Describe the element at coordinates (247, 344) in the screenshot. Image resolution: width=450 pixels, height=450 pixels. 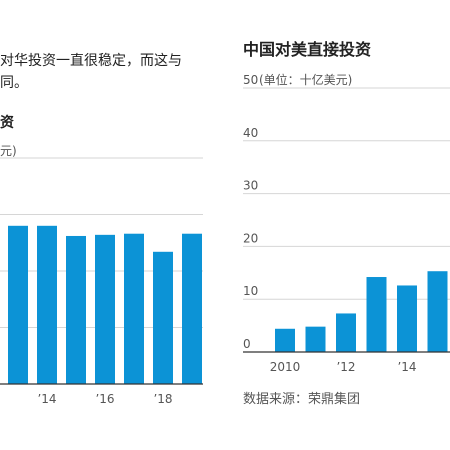
I see `right-y-tick-label: 0` at that location.